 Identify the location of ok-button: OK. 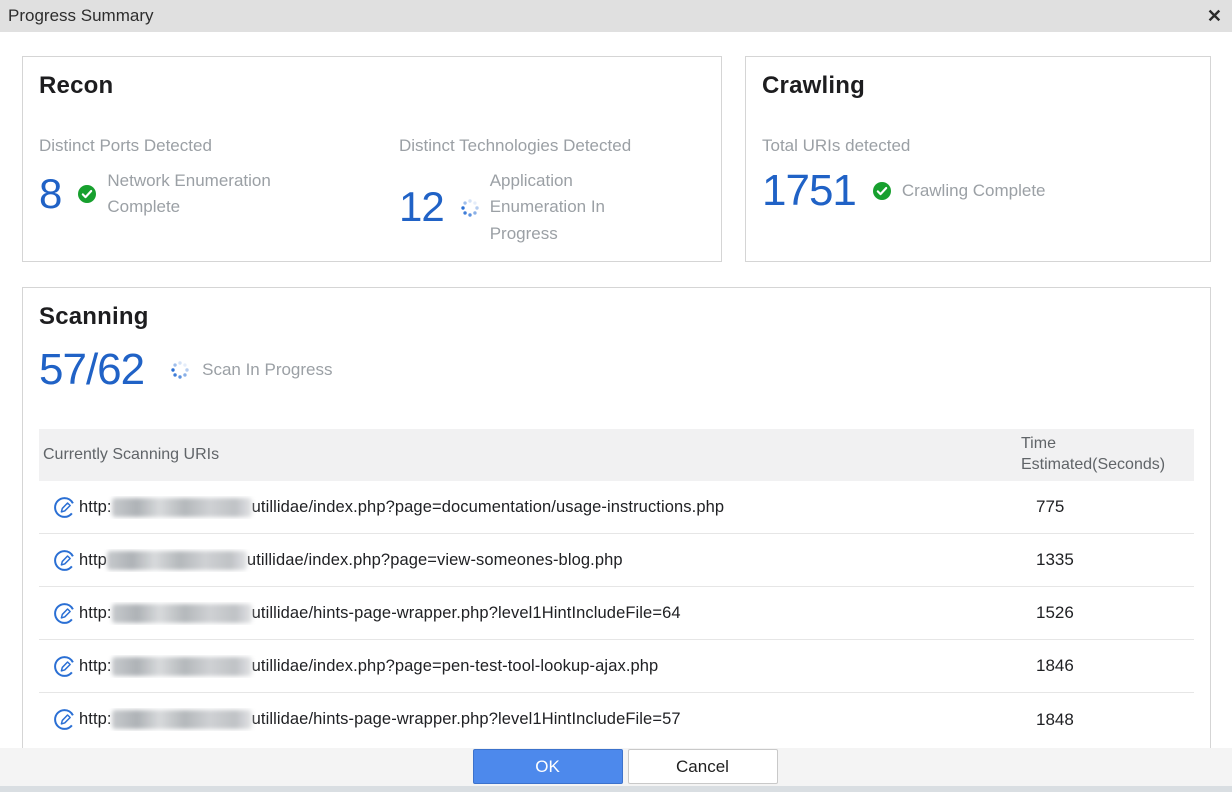
(547, 766).